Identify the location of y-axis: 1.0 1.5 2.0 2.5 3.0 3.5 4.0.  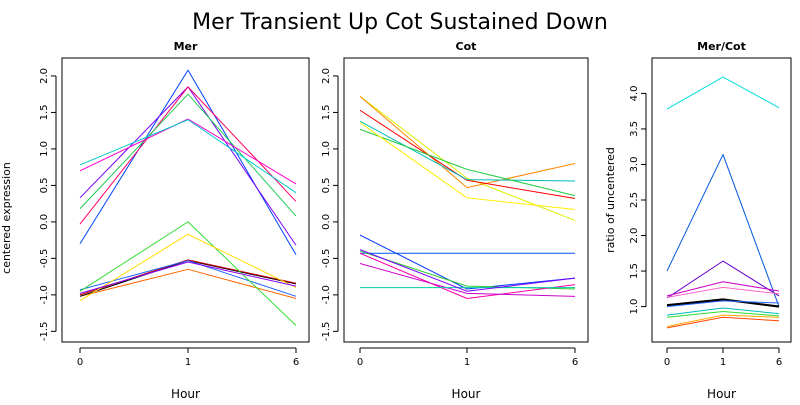
(638, 200).